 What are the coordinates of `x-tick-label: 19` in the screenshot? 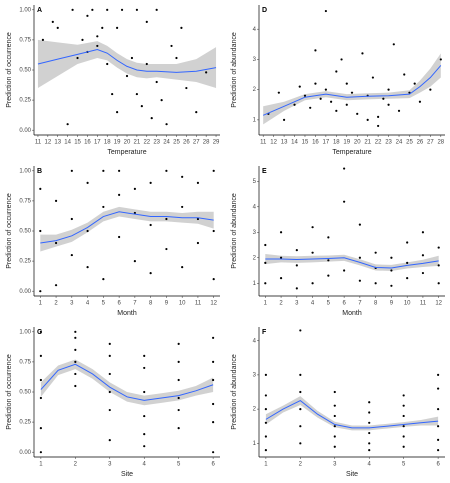 It's located at (117, 143).